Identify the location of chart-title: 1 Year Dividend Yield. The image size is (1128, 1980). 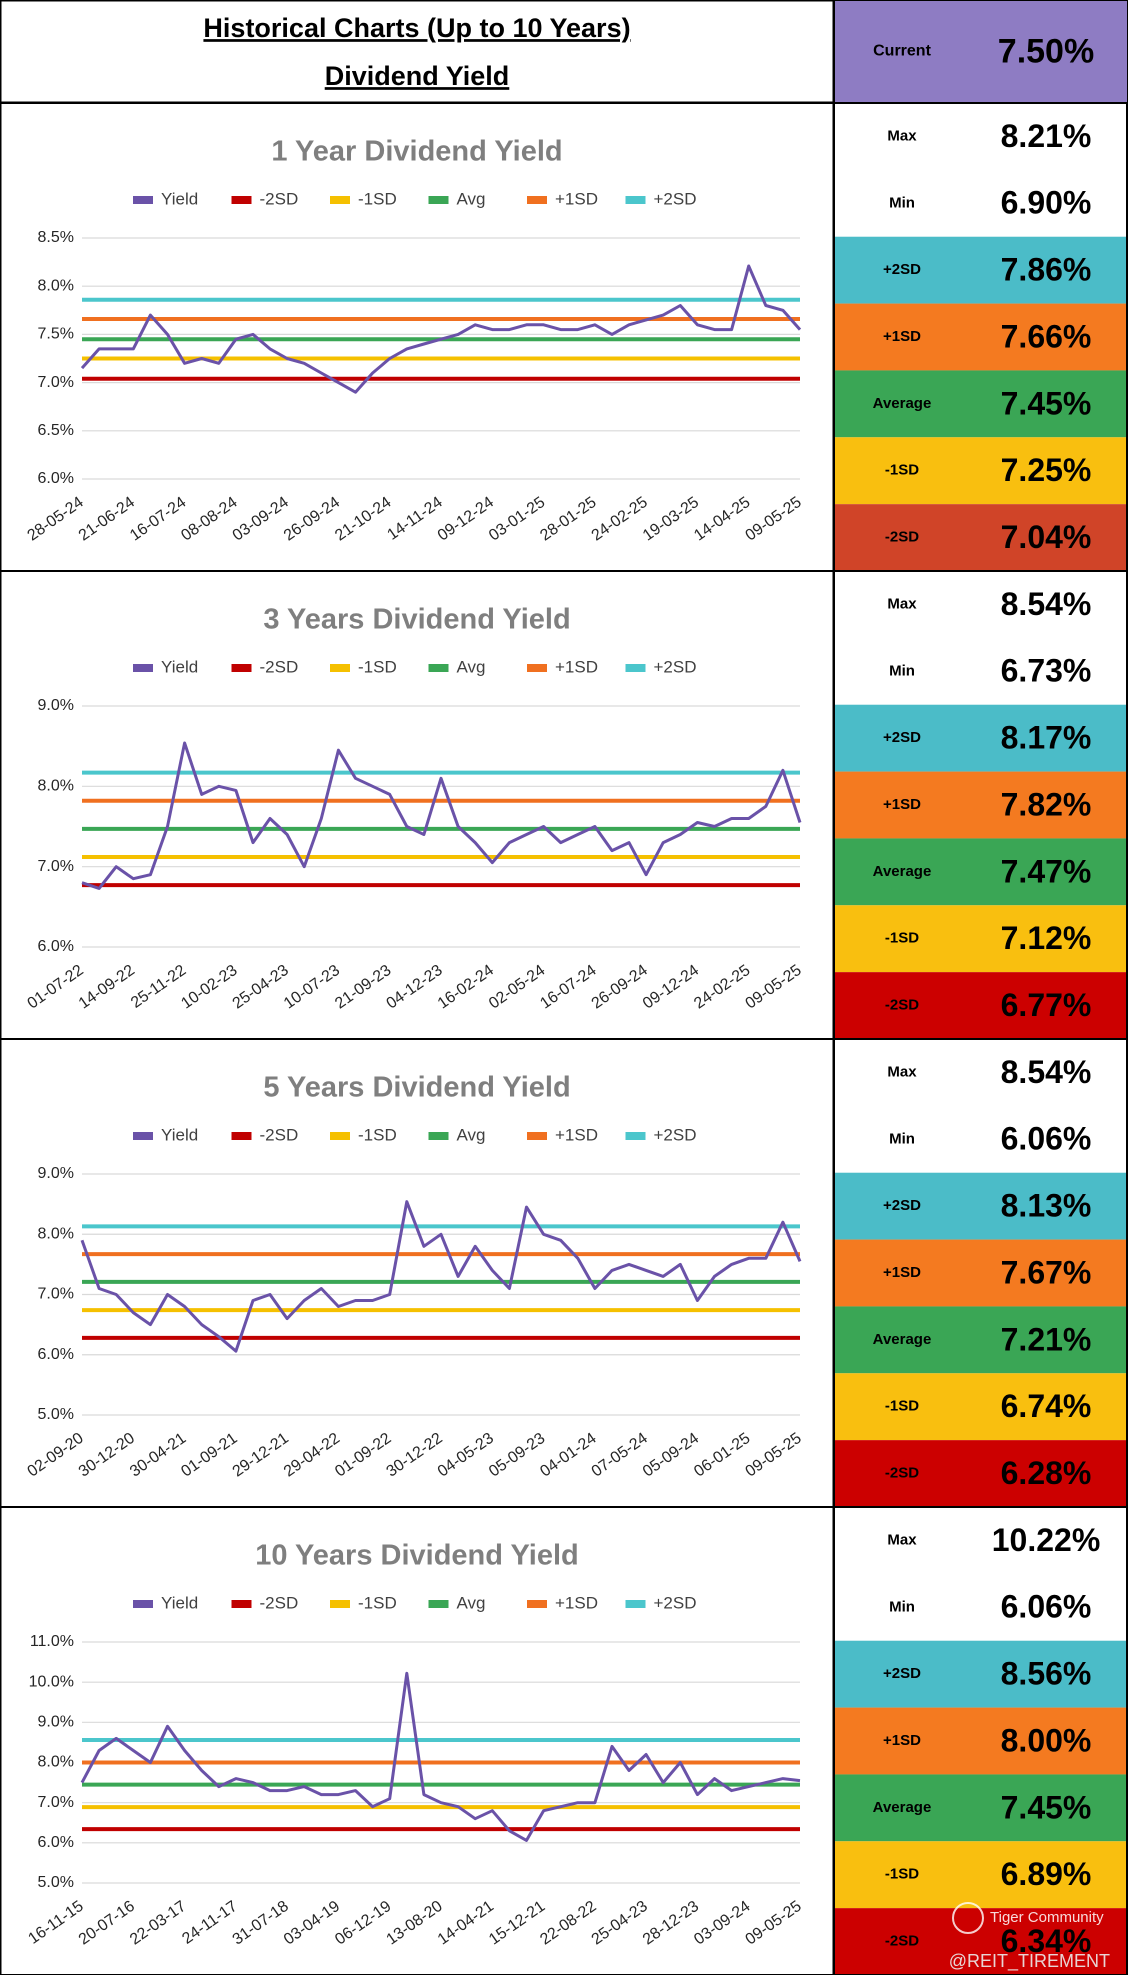
(416, 152).